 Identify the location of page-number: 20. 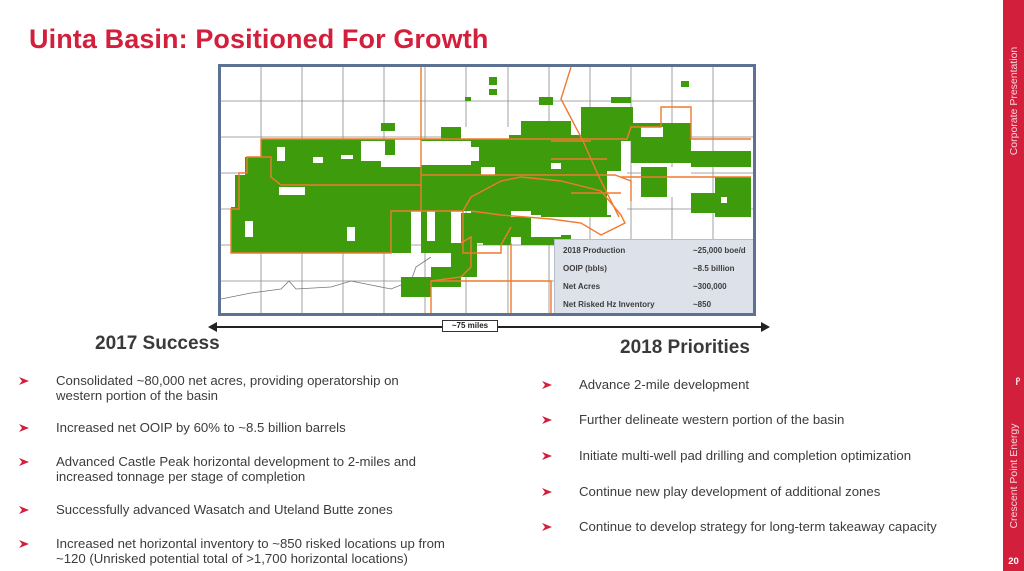
(1013, 561).